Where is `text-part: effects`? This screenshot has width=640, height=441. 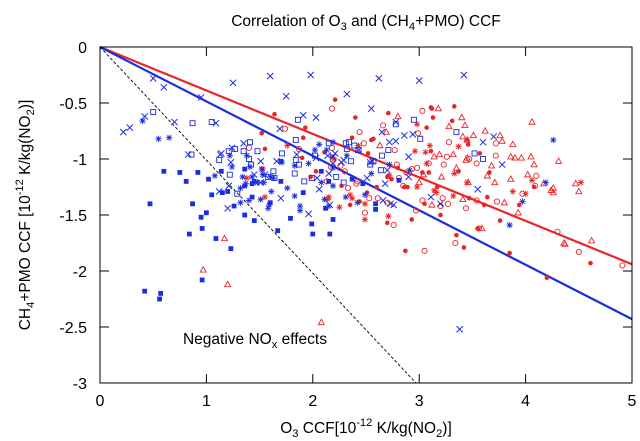 text-part: effects is located at coordinates (302, 339).